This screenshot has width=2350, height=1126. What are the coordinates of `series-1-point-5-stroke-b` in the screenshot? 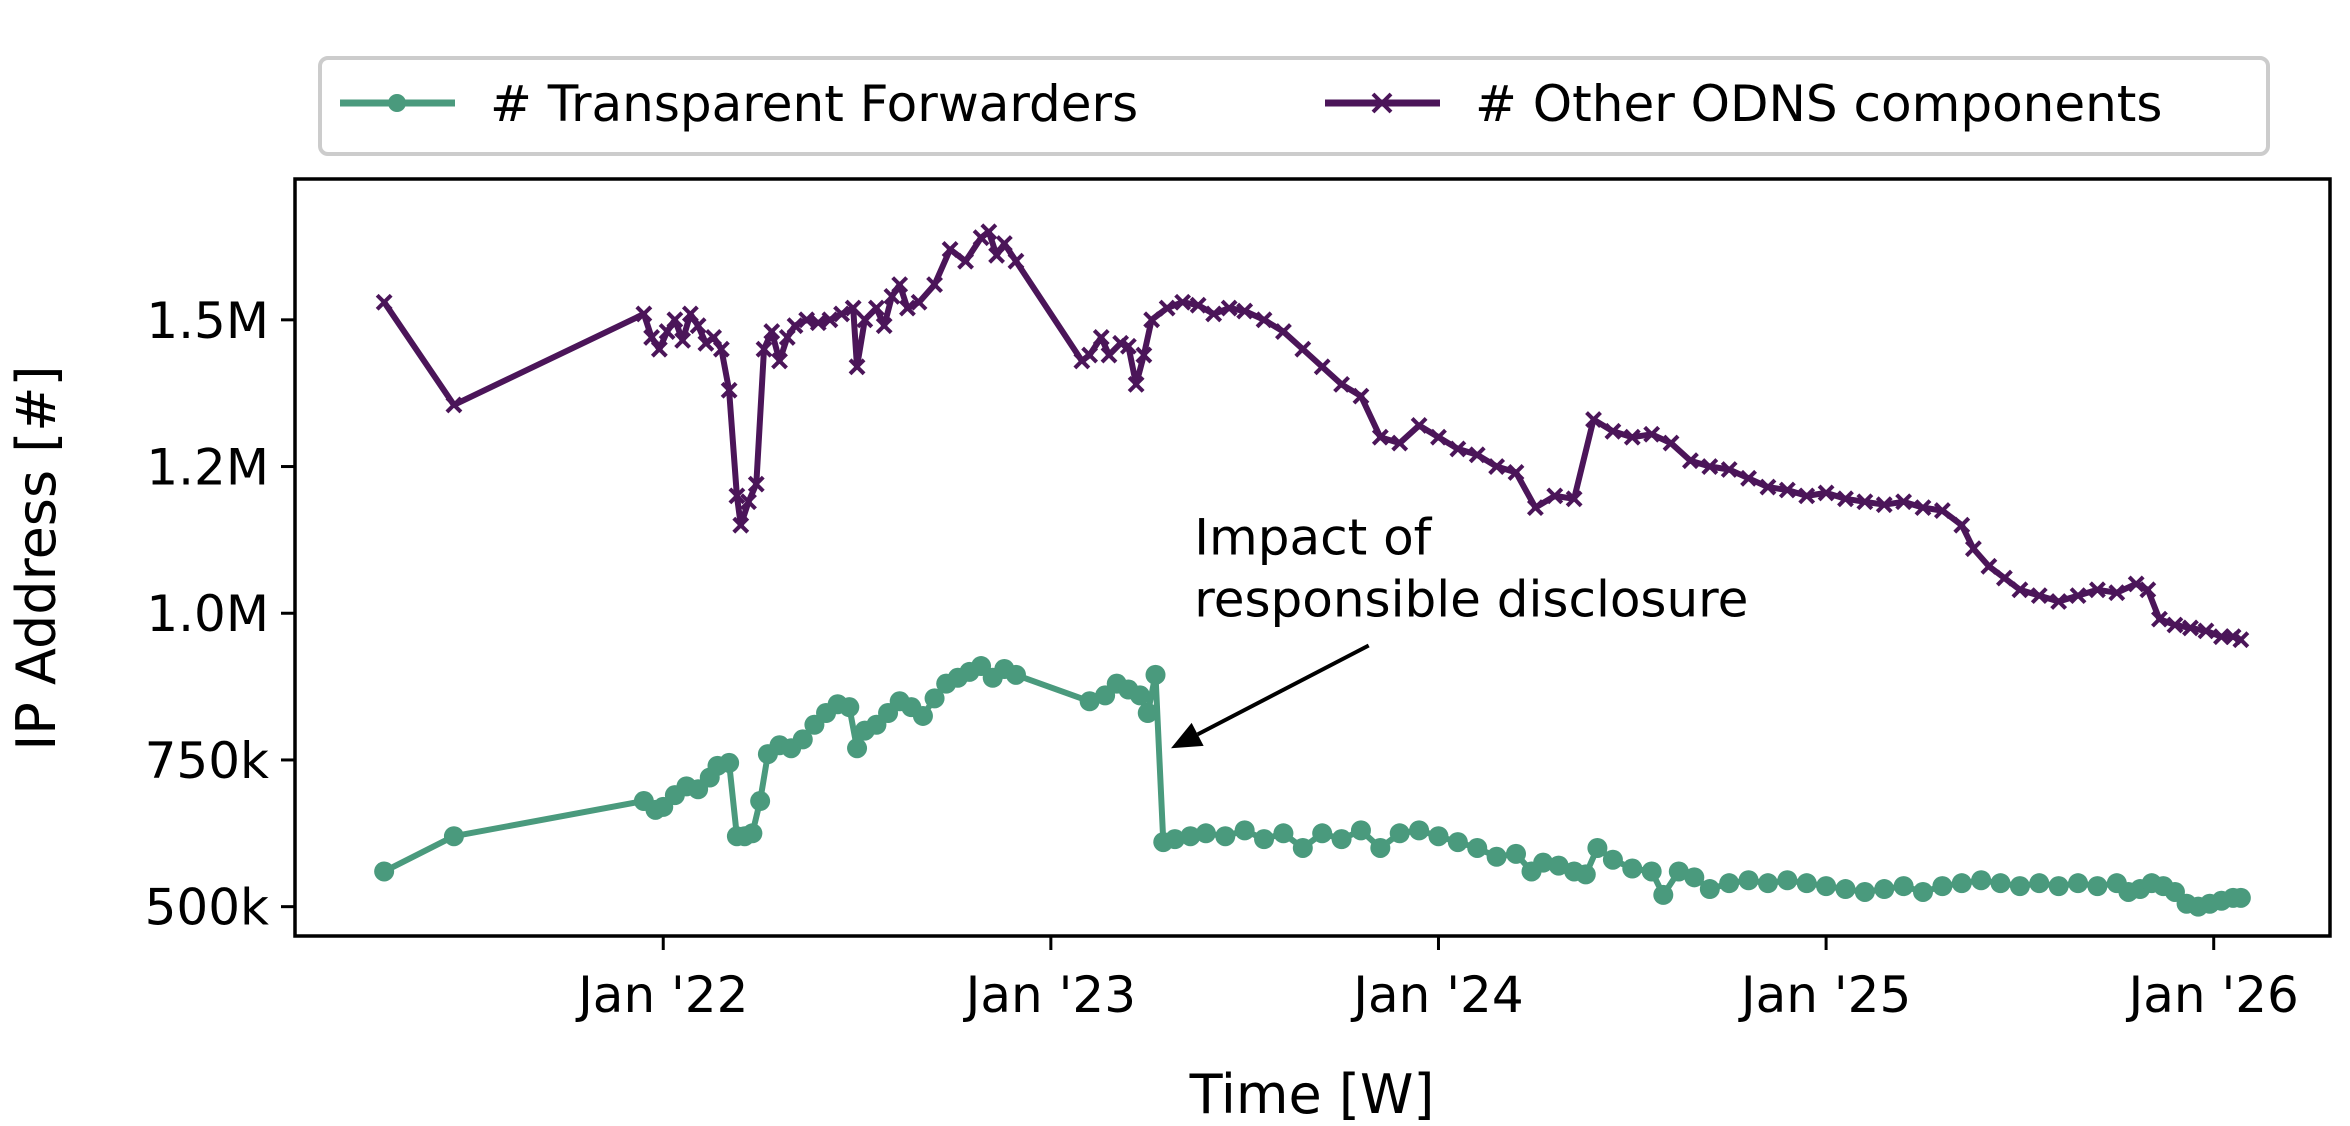 It's located at (667, 331).